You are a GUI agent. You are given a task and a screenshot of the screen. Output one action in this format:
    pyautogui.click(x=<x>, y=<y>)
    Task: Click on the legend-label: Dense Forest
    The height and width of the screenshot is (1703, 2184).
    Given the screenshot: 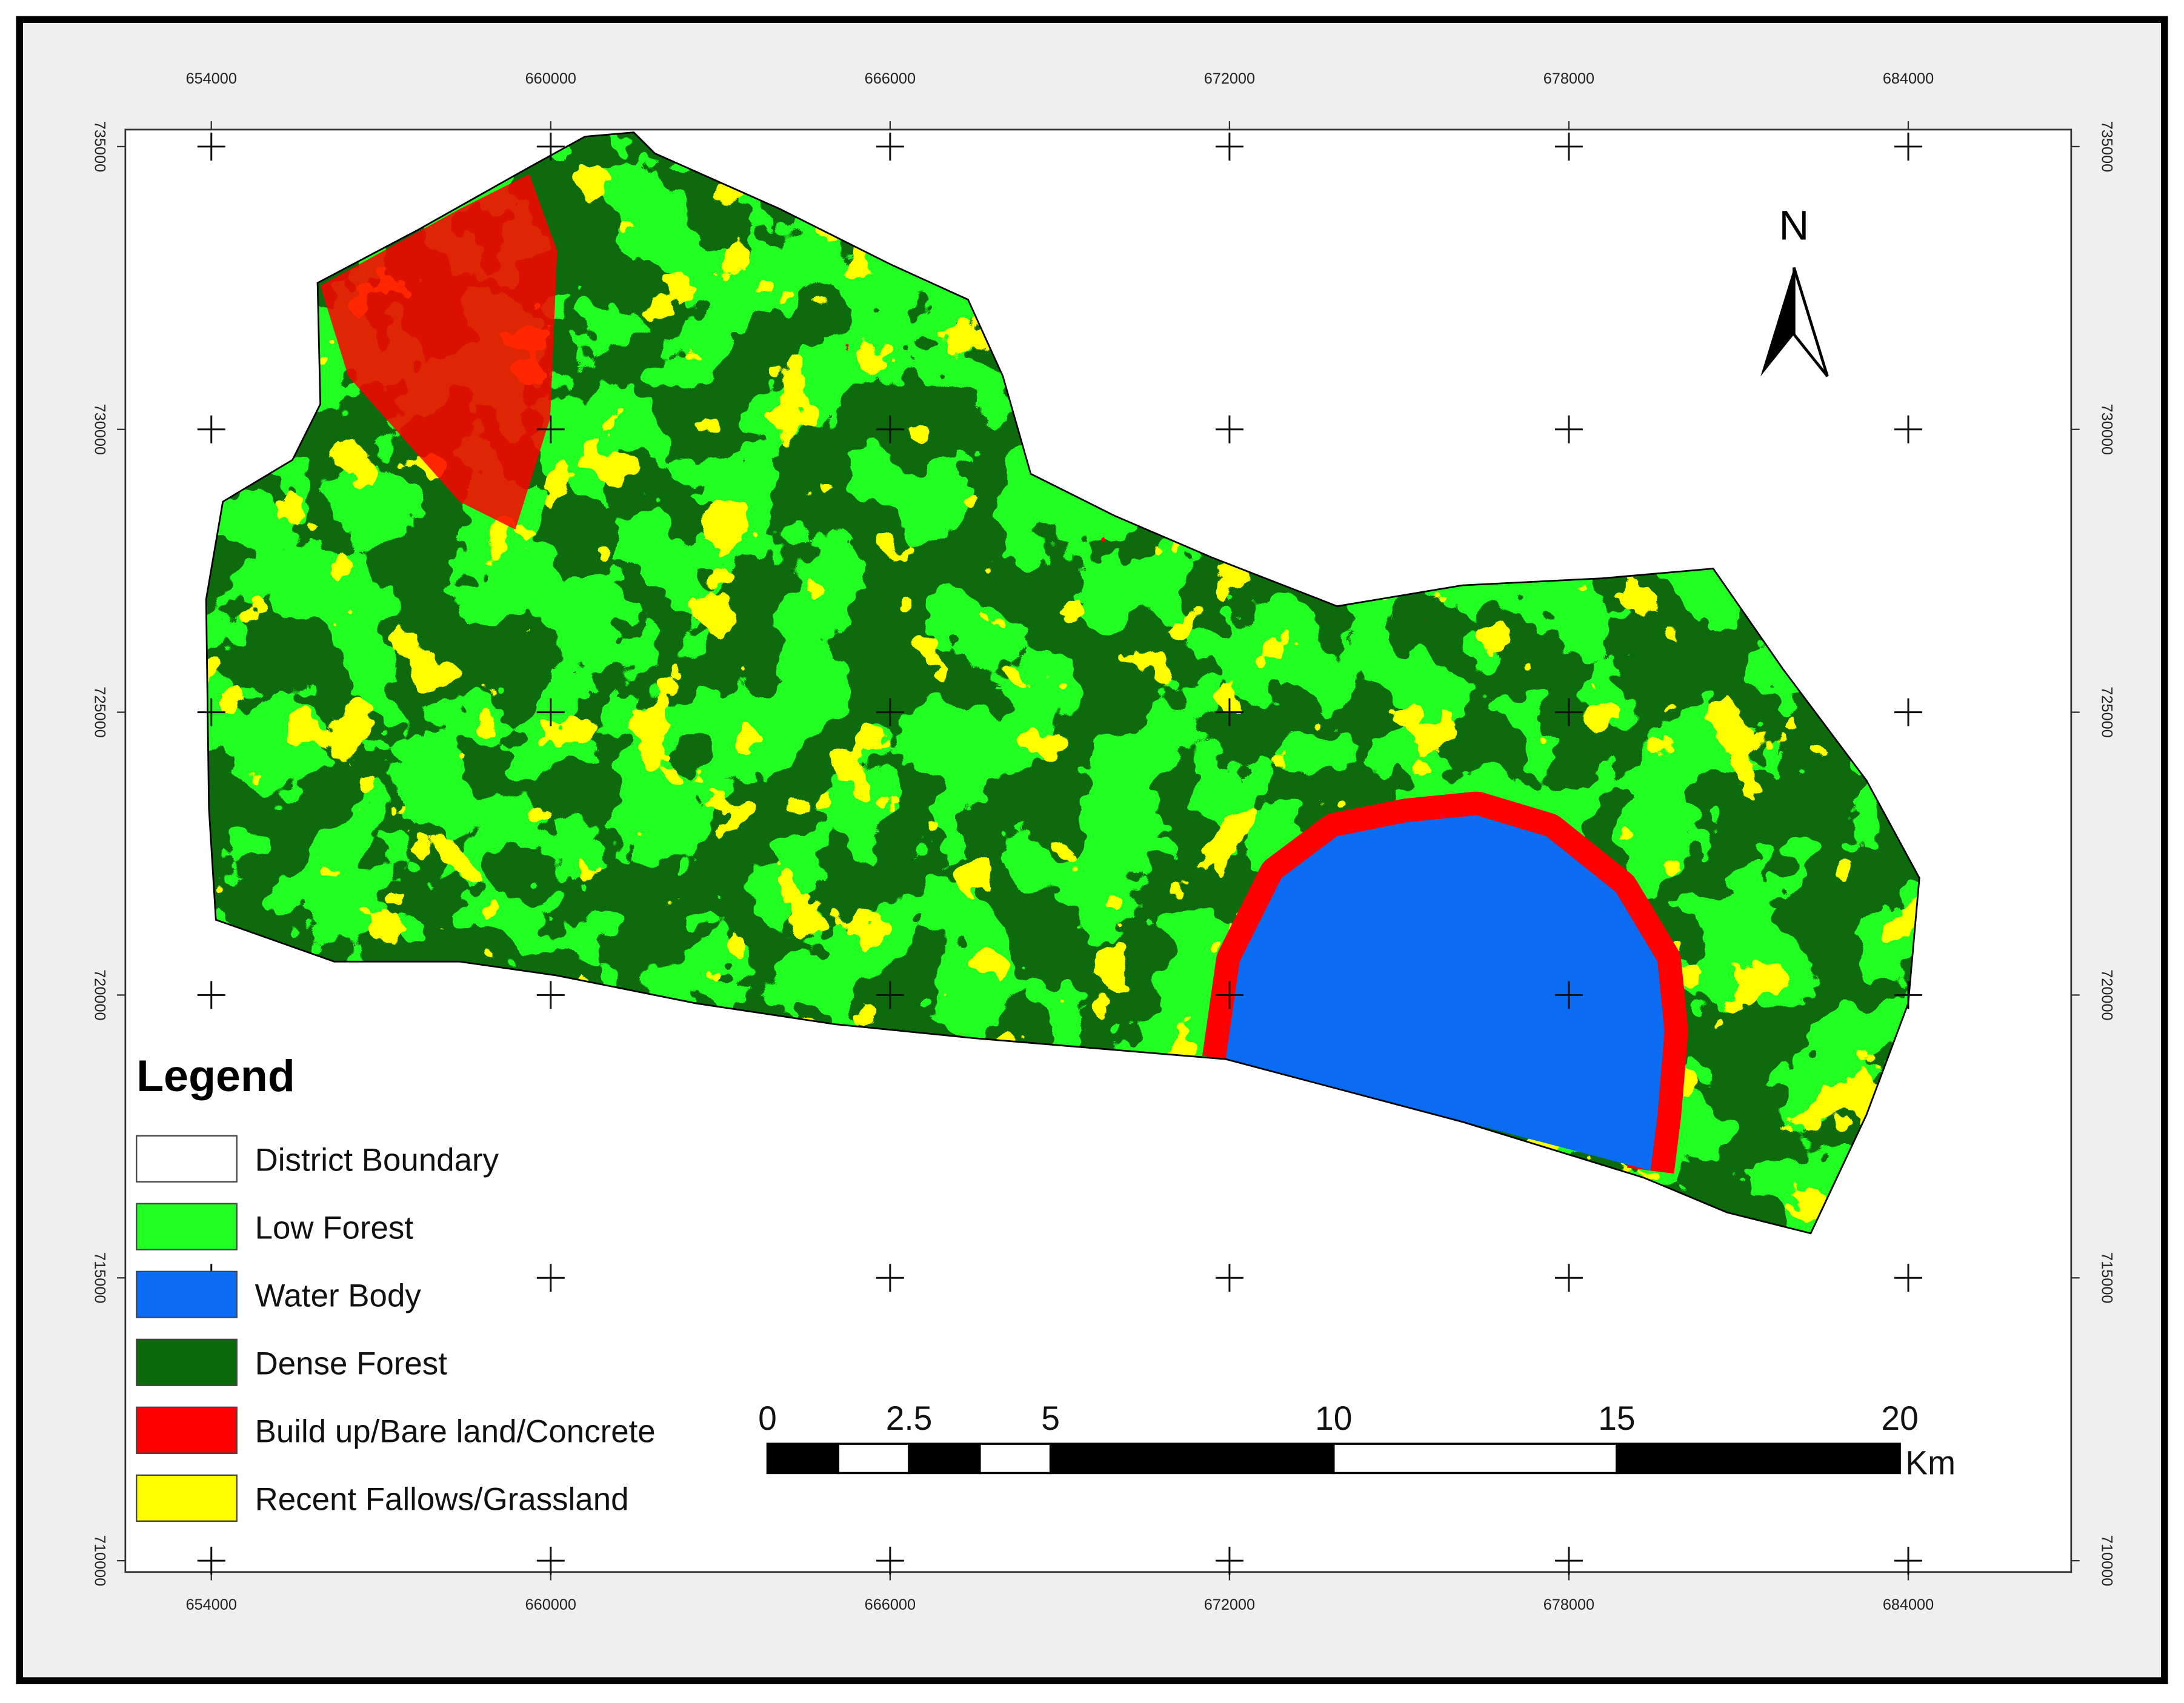 What is the action you would take?
    pyautogui.click(x=351, y=1363)
    